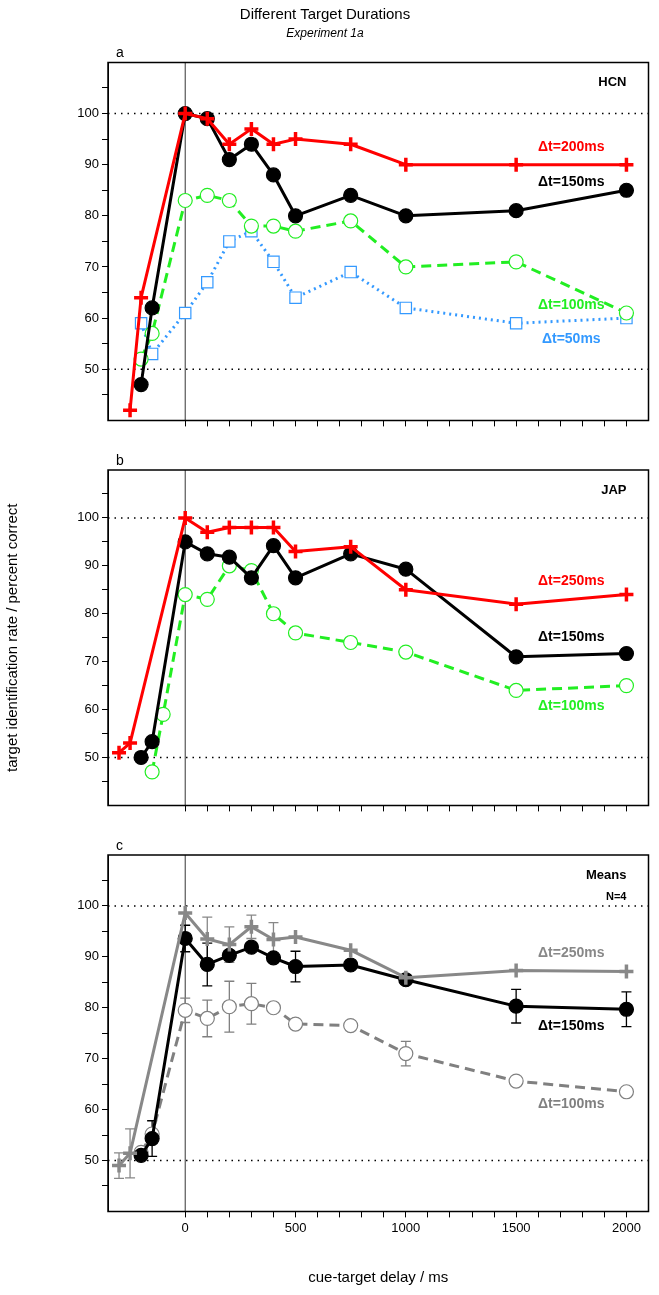  I want to click on annotation: JAP, so click(614, 490).